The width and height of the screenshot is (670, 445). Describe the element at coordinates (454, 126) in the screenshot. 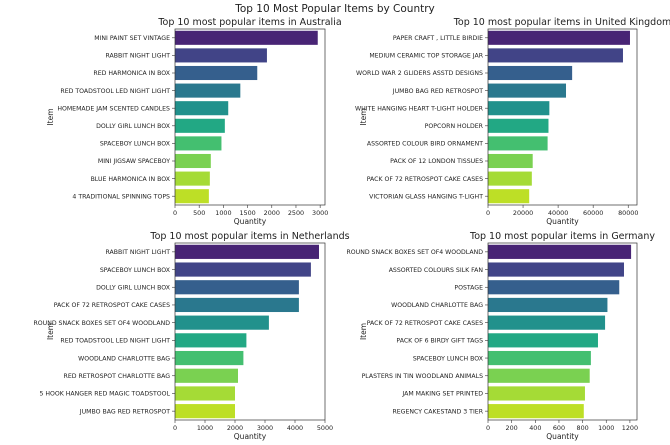

I see `category-label: POPCORN HOLDER` at that location.